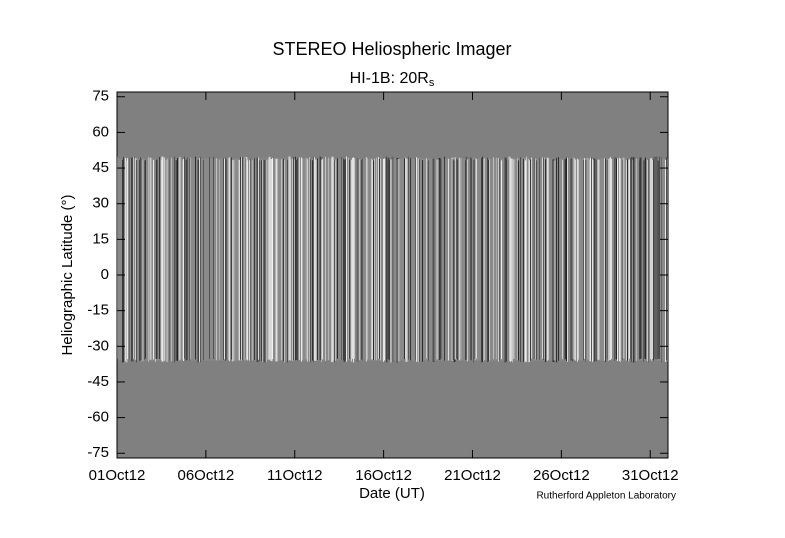  What do you see at coordinates (383, 475) in the screenshot?
I see `x-tick-label: 16Oct12` at bounding box center [383, 475].